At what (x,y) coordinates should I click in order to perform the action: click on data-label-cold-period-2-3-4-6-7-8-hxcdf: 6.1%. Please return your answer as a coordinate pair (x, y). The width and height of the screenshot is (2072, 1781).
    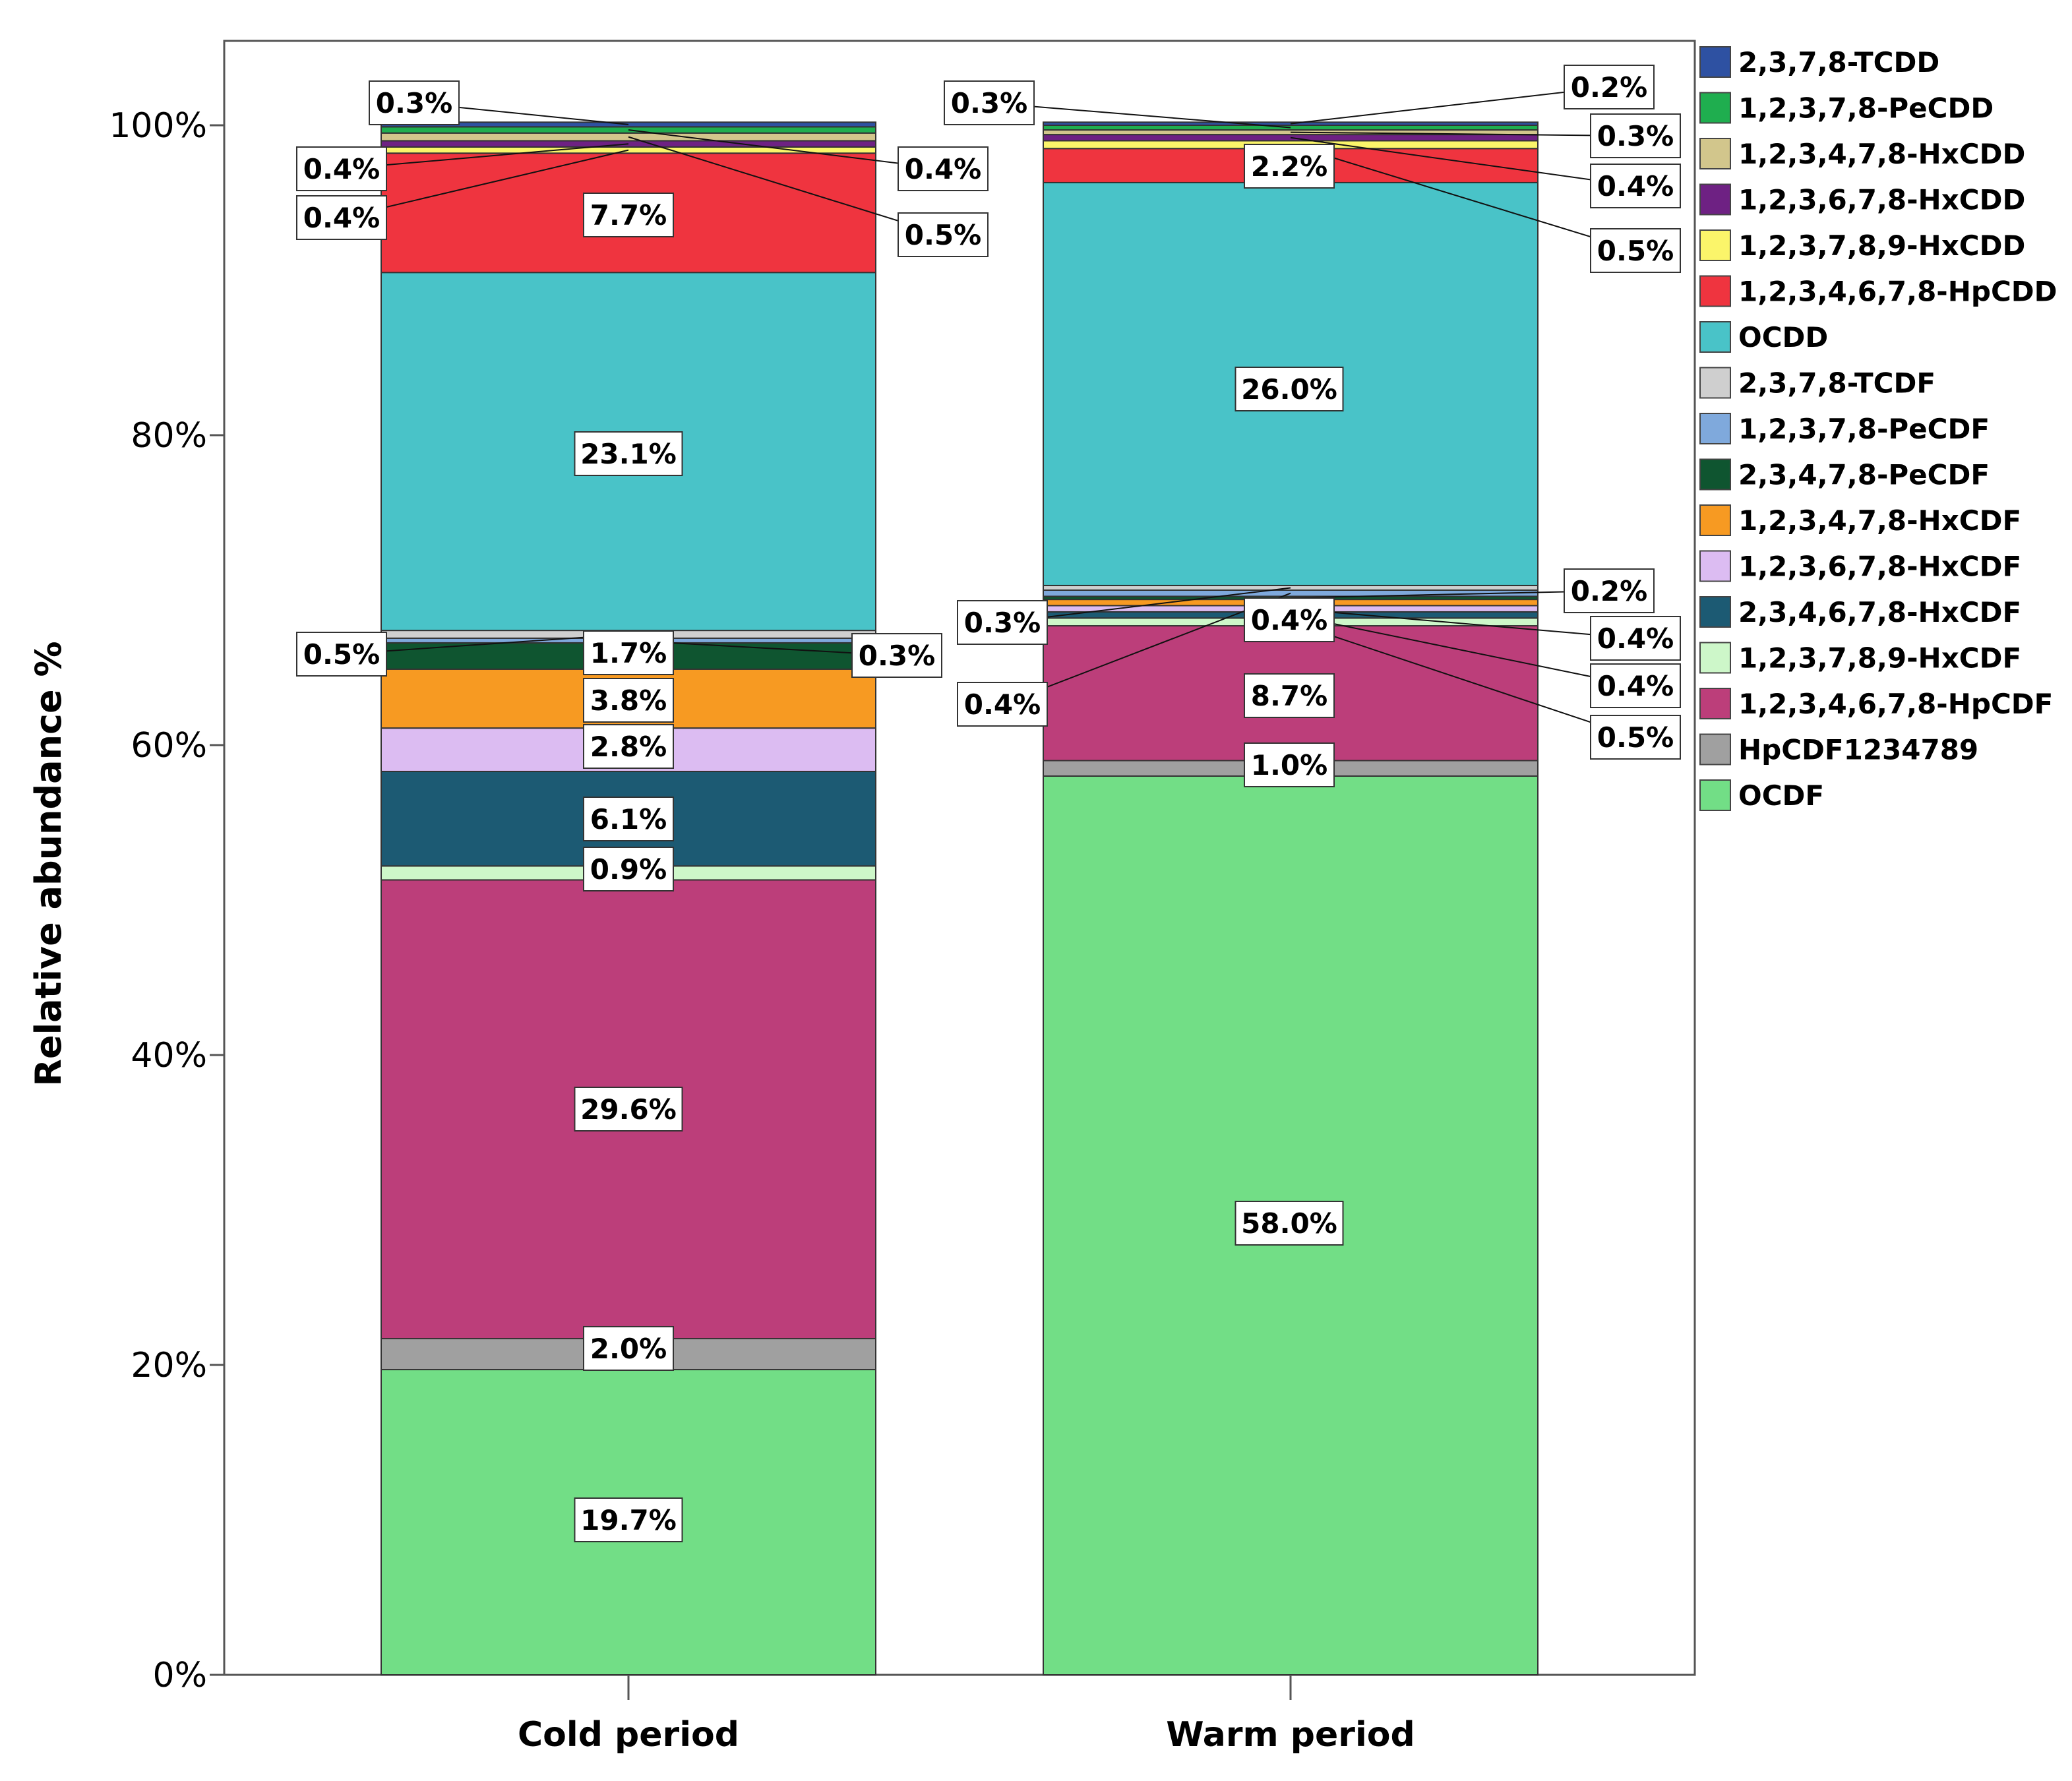
    Looking at the image, I should click on (628, 819).